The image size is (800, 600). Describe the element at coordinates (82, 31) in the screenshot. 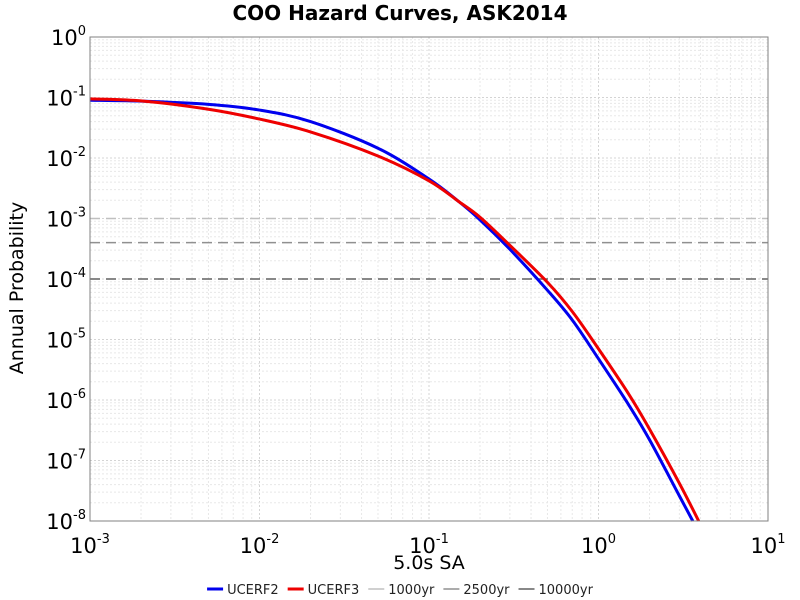

I see `y-tick-exponent: 0` at that location.